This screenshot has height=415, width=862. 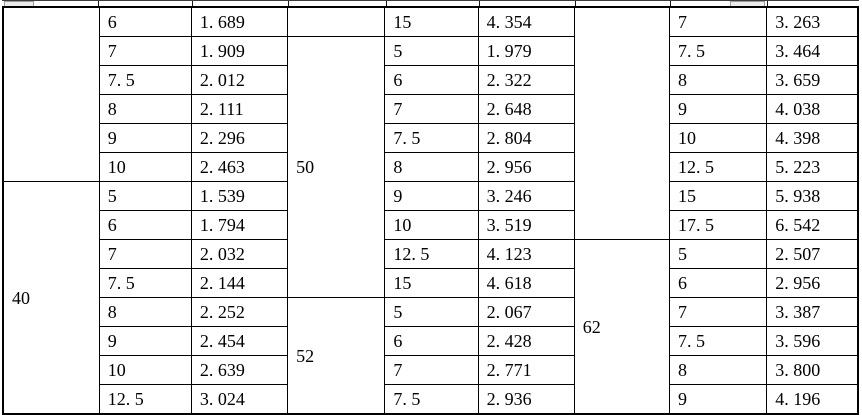 I want to click on table-row: 12. 5 3. 024 7. 5 2. 936 9 4. 196, so click(x=431, y=399).